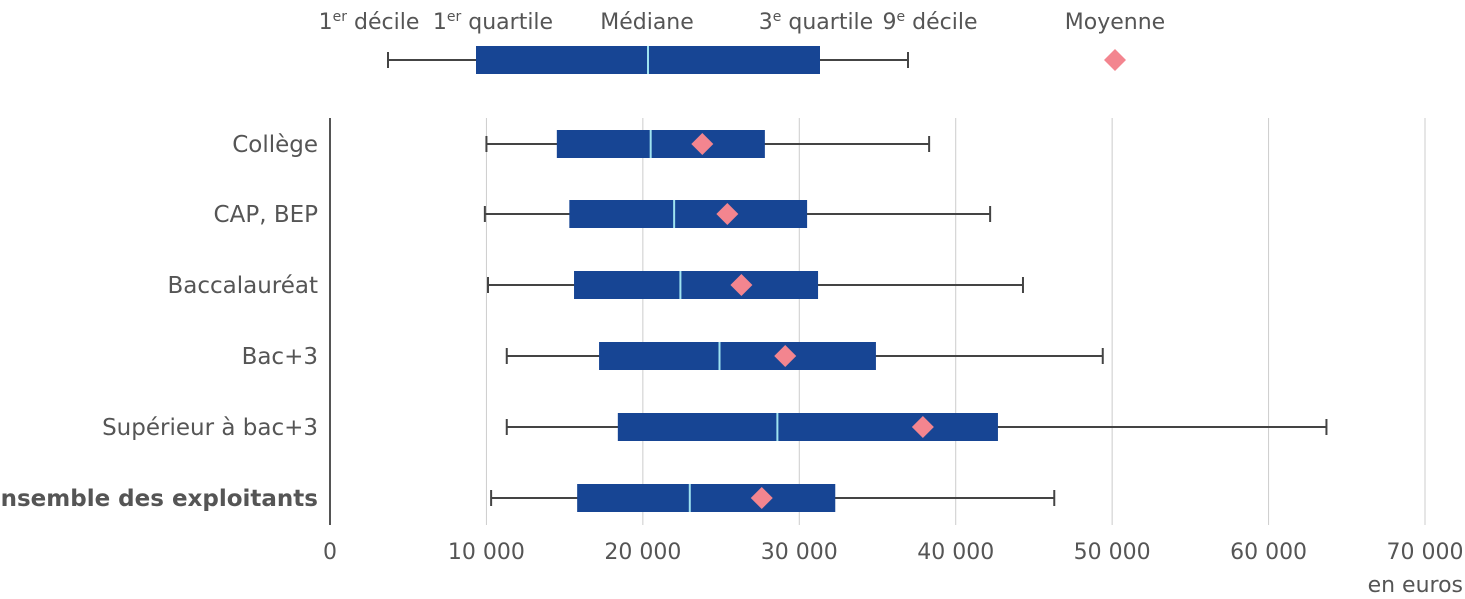  I want to click on category-row: Collège, so click(581, 144).